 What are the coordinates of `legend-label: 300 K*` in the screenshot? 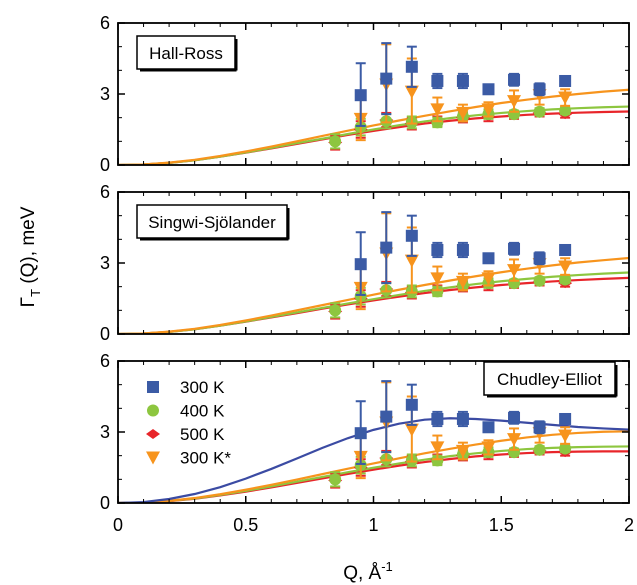 It's located at (205, 458).